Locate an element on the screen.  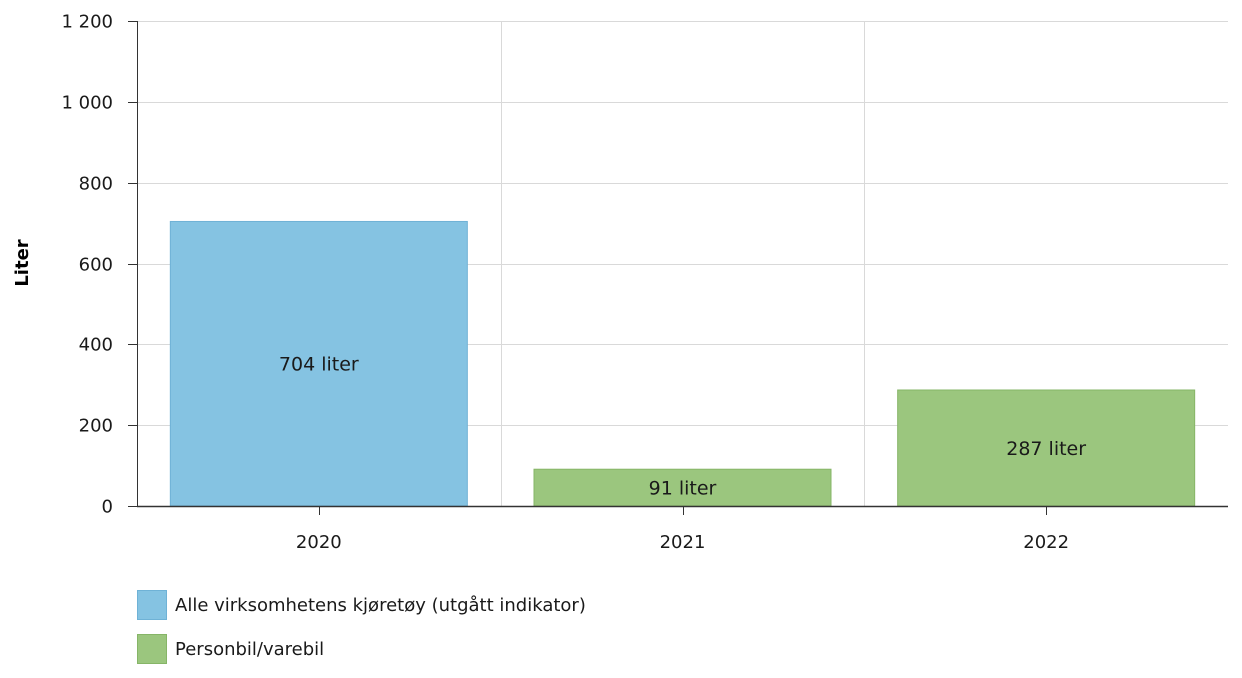
y-tick-label: 400 is located at coordinates (96, 345).